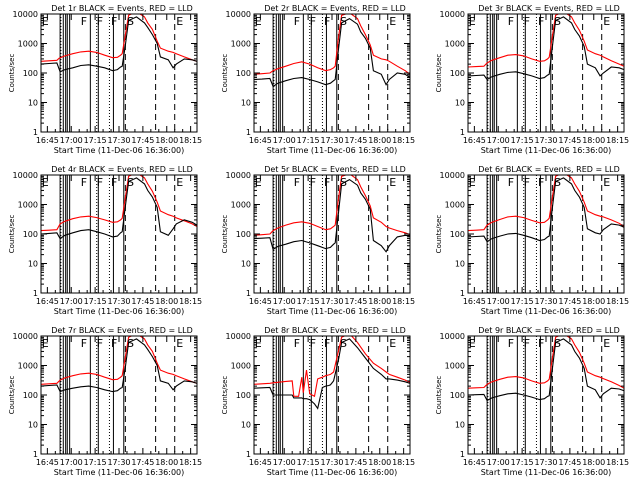  I want to click on plot-frame, so click(332, 73).